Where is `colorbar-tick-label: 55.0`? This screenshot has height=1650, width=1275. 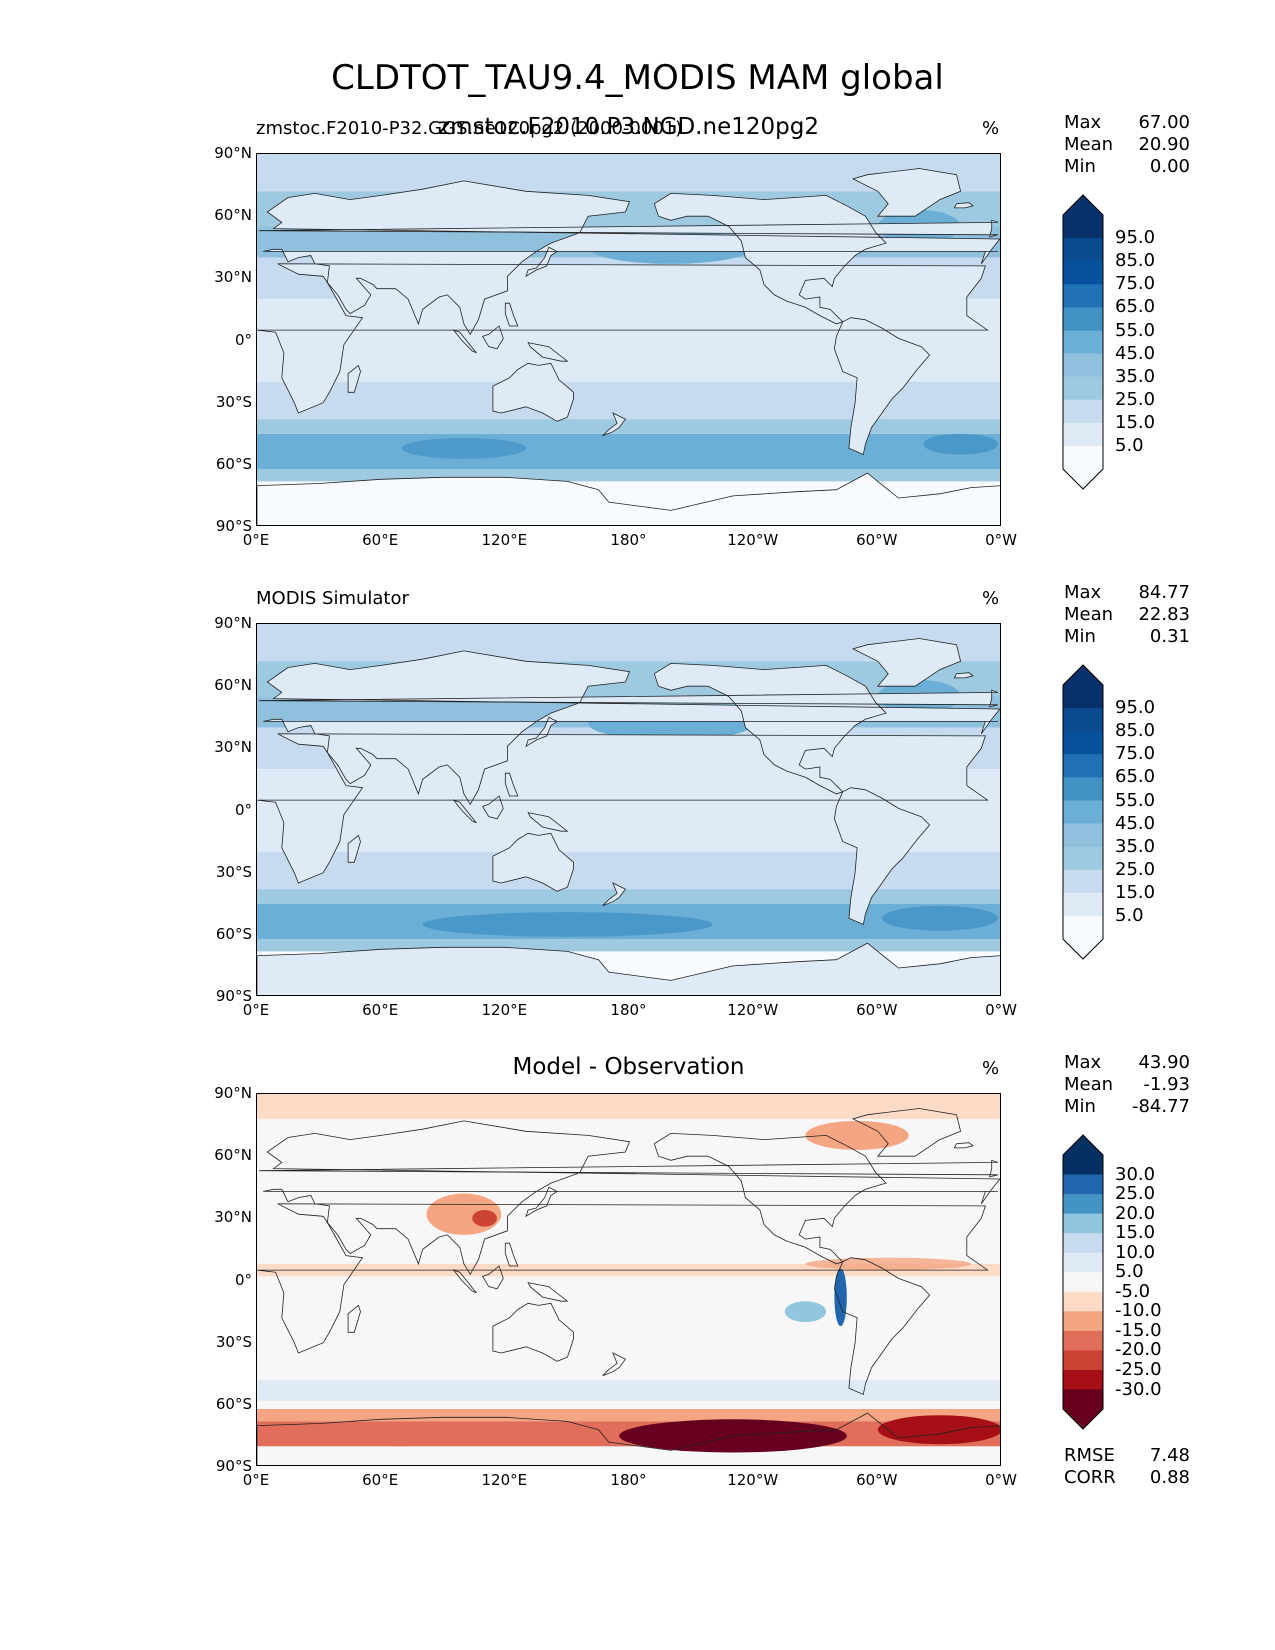 colorbar-tick-label: 55.0 is located at coordinates (1135, 330).